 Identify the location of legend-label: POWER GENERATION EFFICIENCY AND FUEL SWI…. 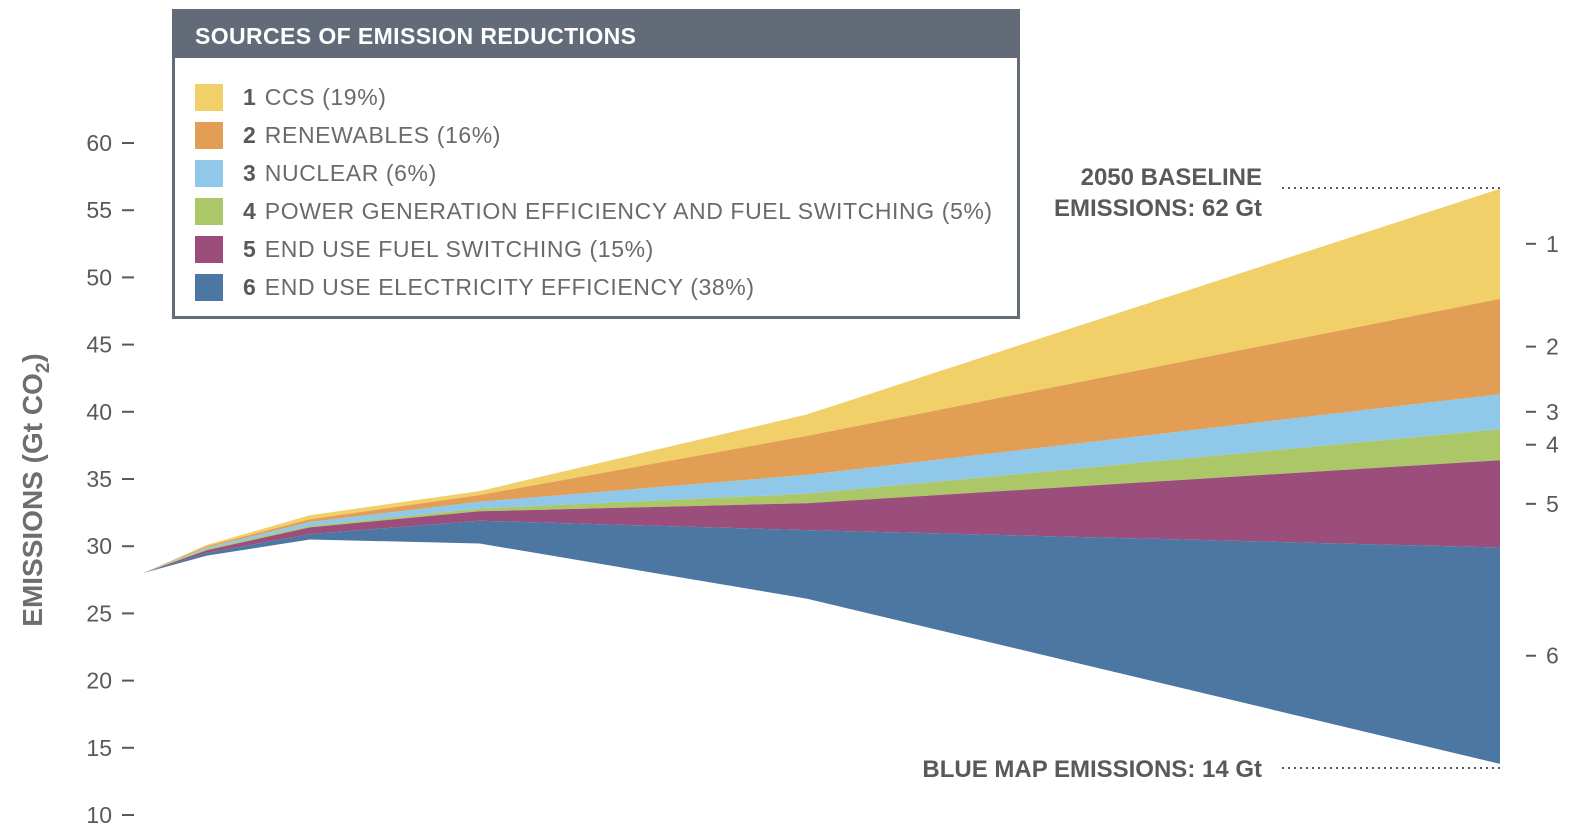
(628, 210).